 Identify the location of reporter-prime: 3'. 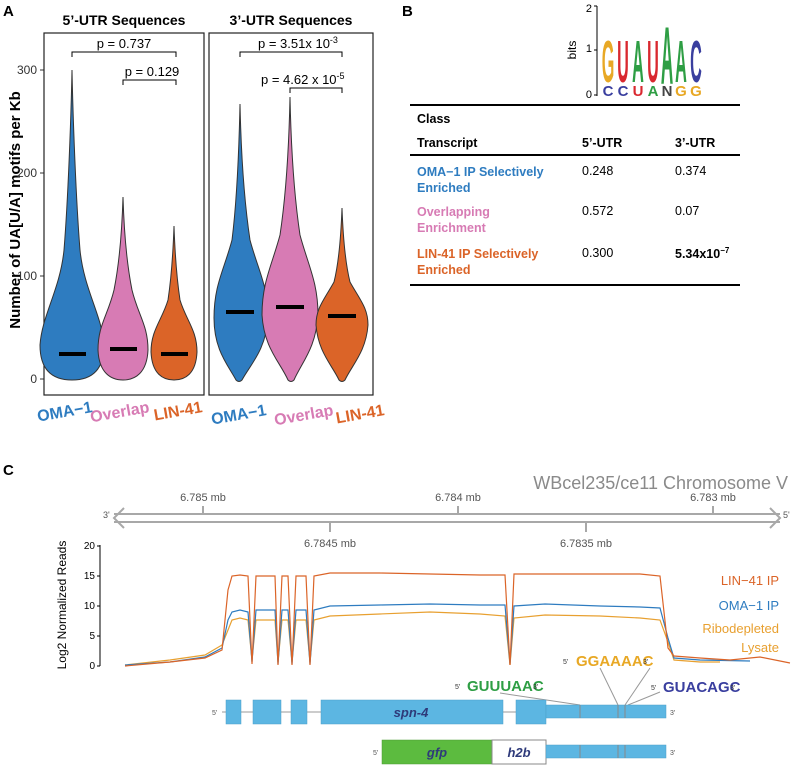
(672, 753).